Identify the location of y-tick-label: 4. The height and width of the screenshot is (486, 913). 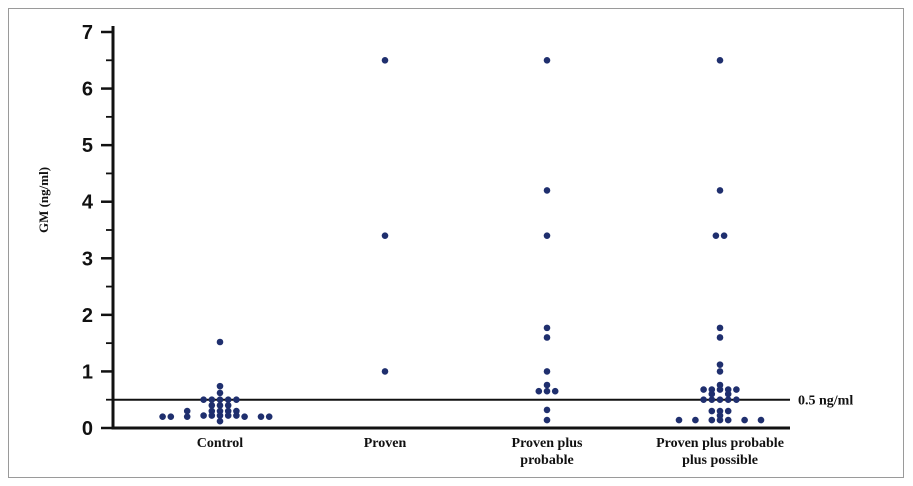
(88, 203).